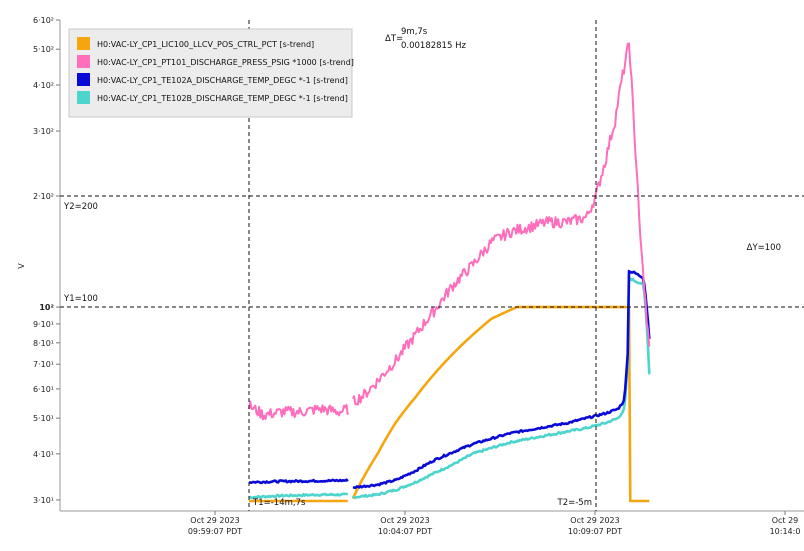 Image resolution: width=804 pixels, height=551 pixels. I want to click on x-tick-date: Oct 29, so click(785, 520).